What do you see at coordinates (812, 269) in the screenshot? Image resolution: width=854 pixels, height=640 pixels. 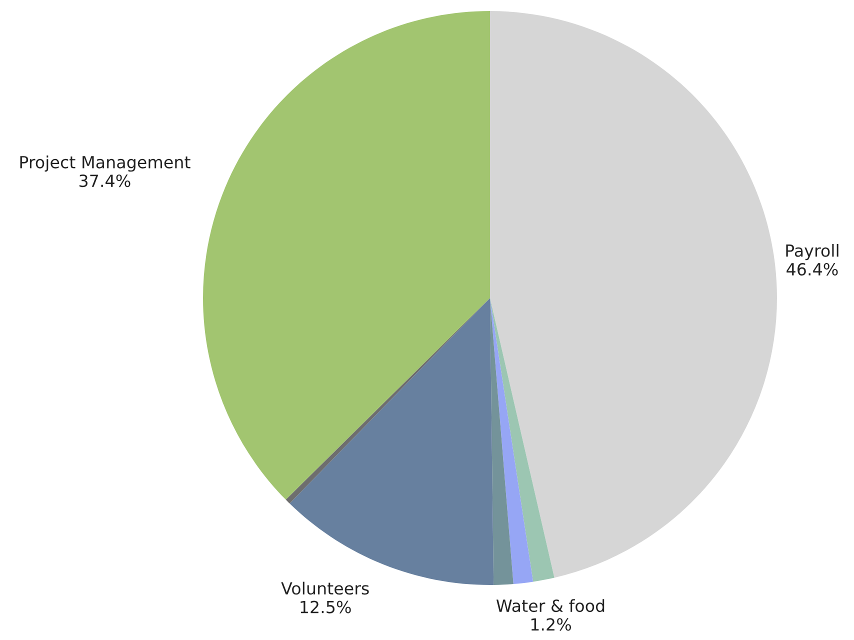 I see `data-label: 46.4%` at bounding box center [812, 269].